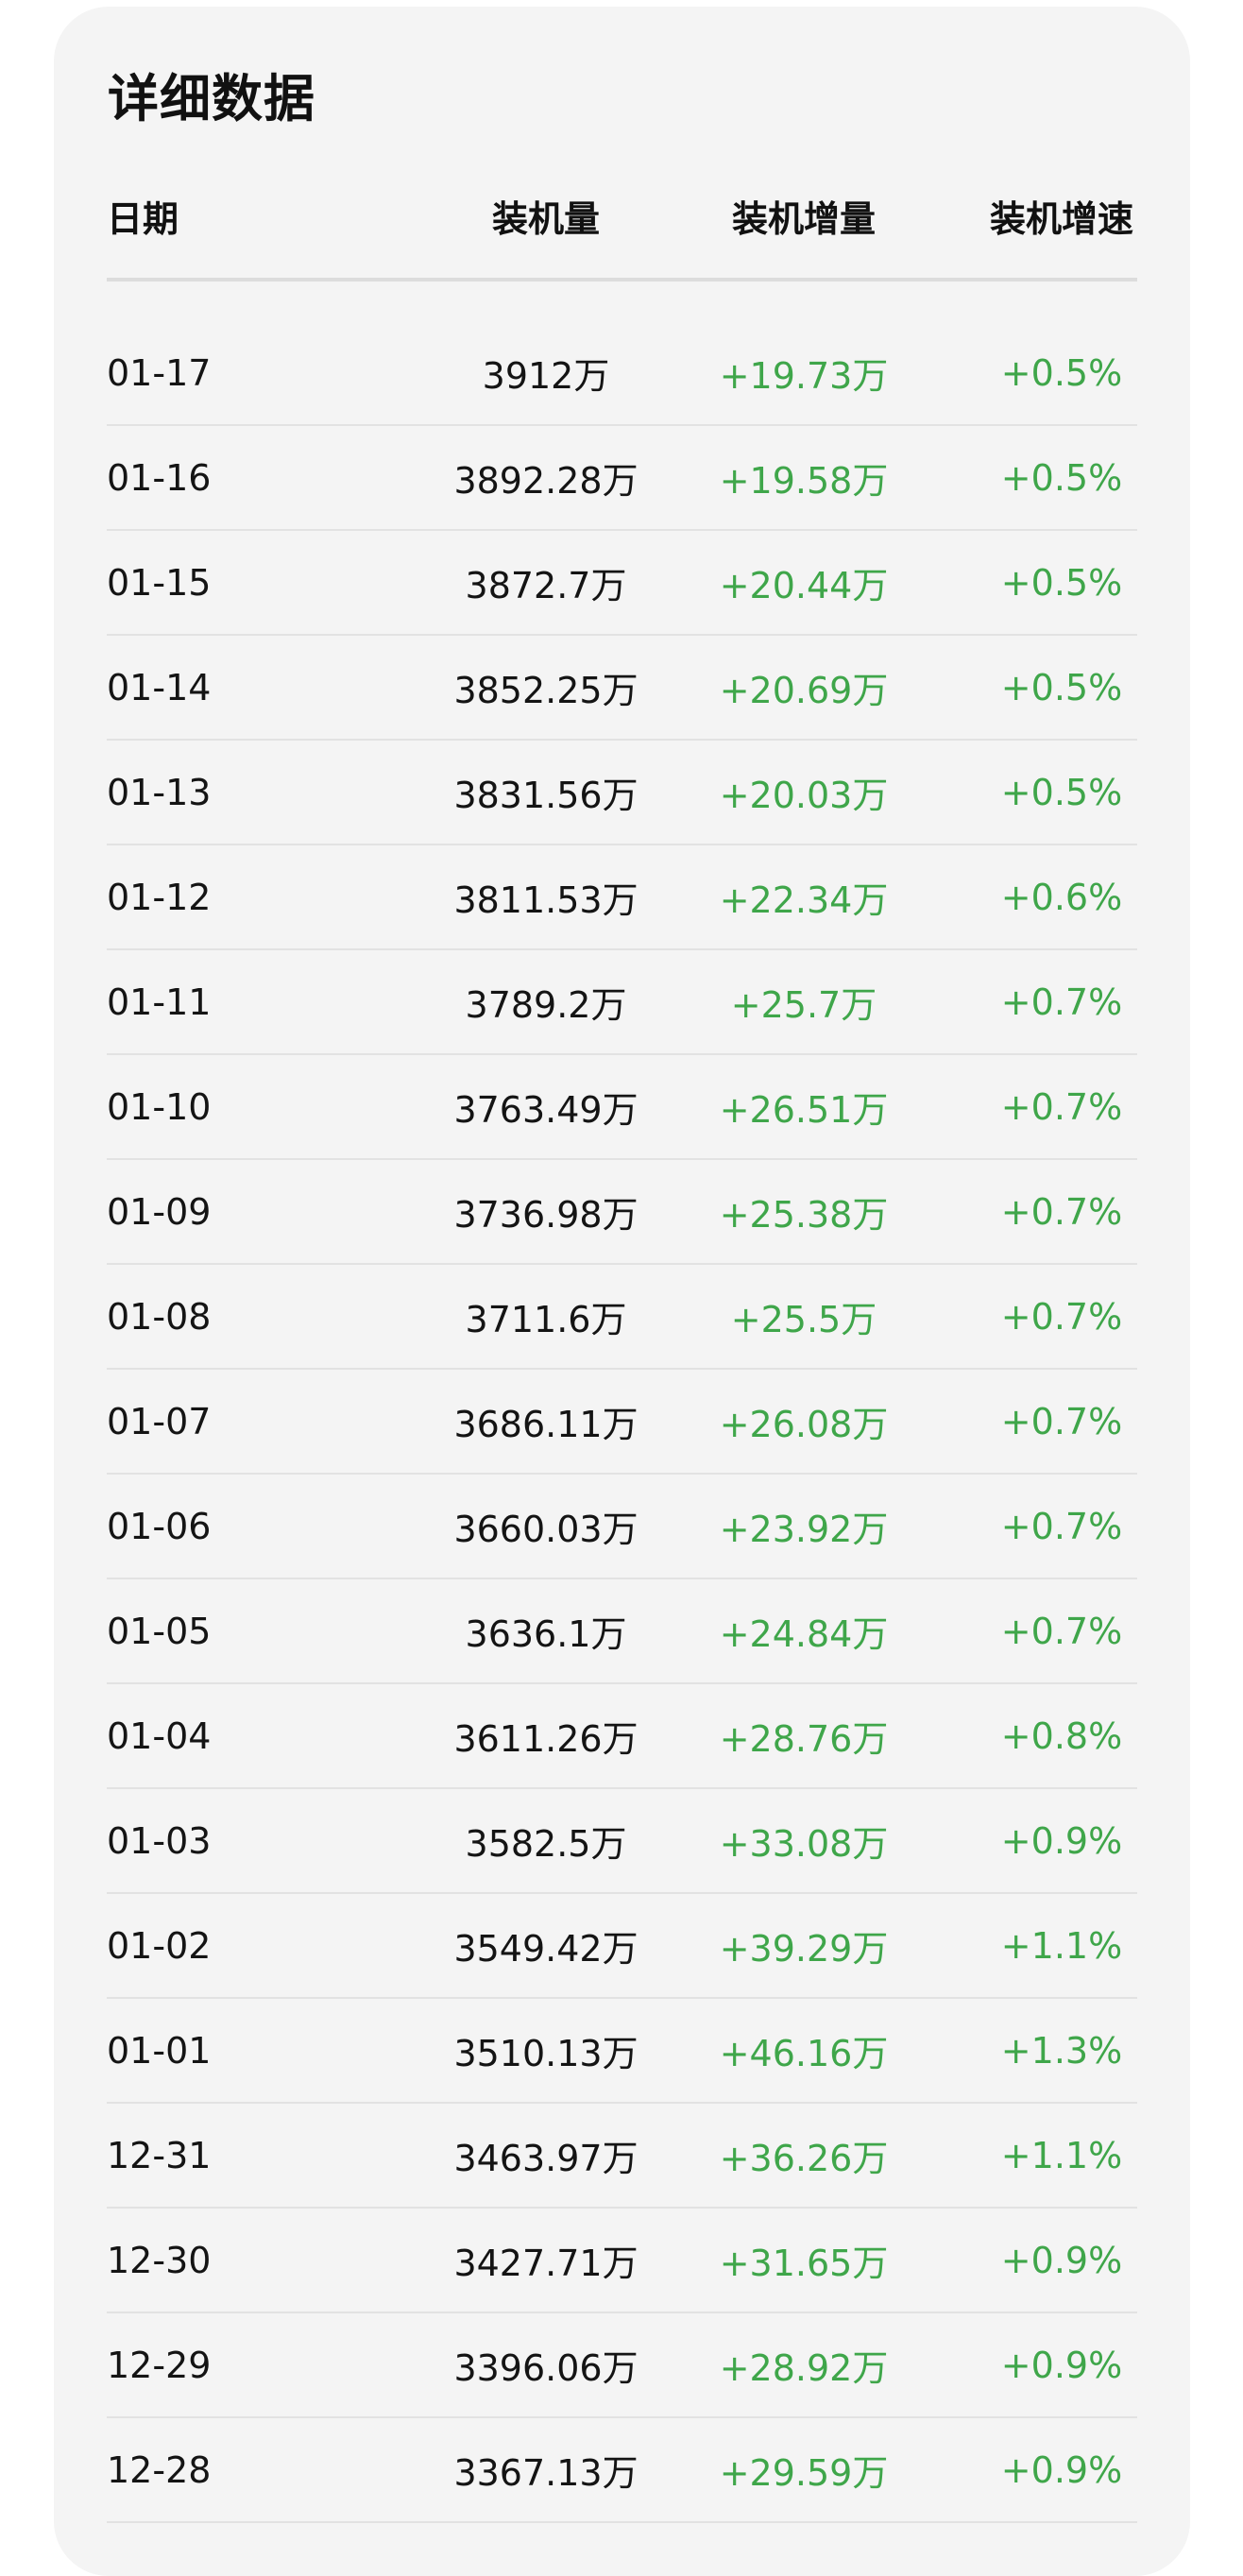 The width and height of the screenshot is (1243, 2576). What do you see at coordinates (143, 219) in the screenshot?
I see `header-date: 日期` at bounding box center [143, 219].